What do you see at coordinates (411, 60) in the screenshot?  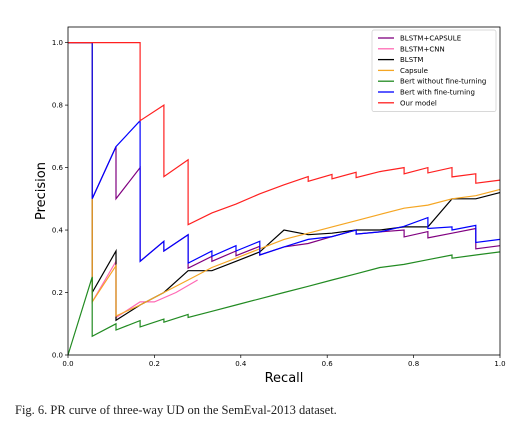 I see `legend-label-2: BLSTM` at bounding box center [411, 60].